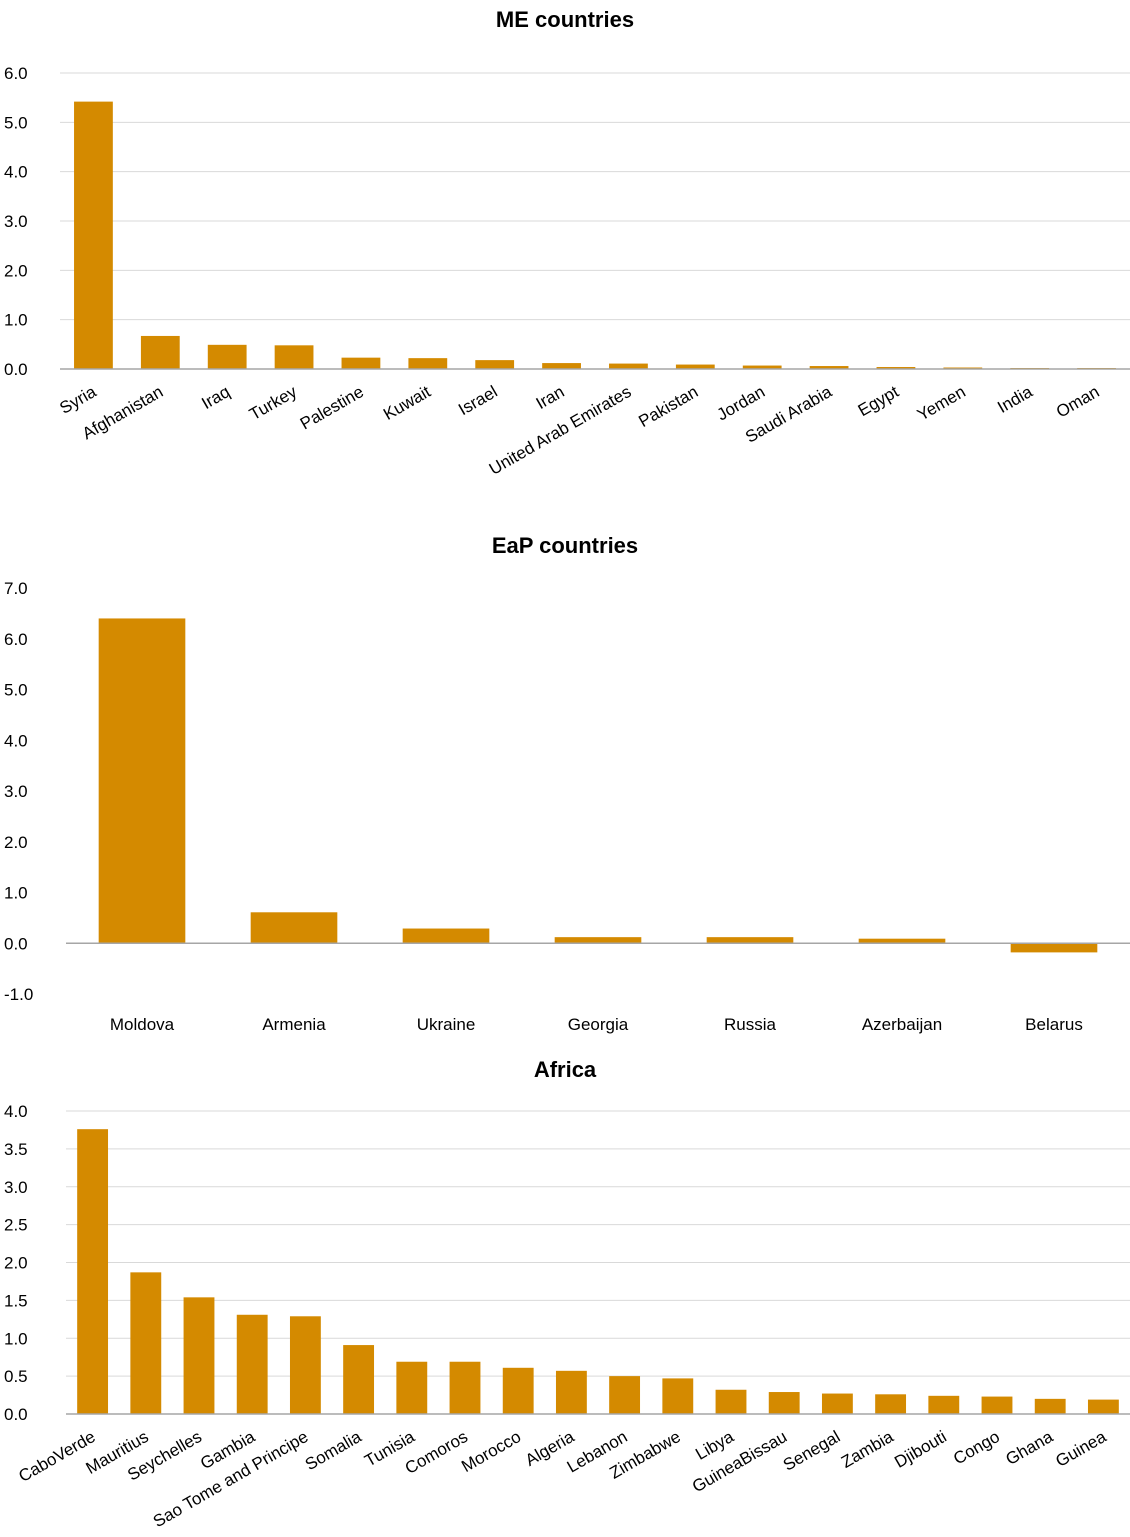 The width and height of the screenshot is (1130, 1537). Describe the element at coordinates (142, 1024) in the screenshot. I see `x-tick-label: Moldova` at that location.